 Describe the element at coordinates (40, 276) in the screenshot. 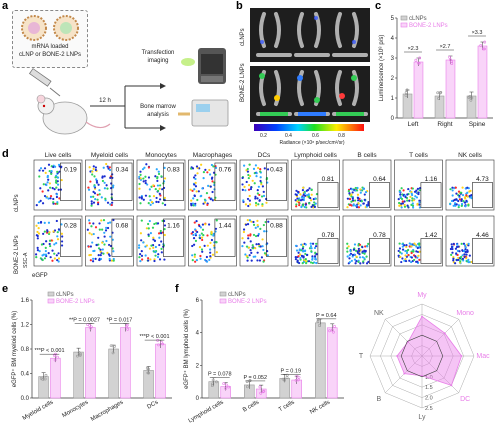

I see `d-x-axis-label: eGFP` at that location.